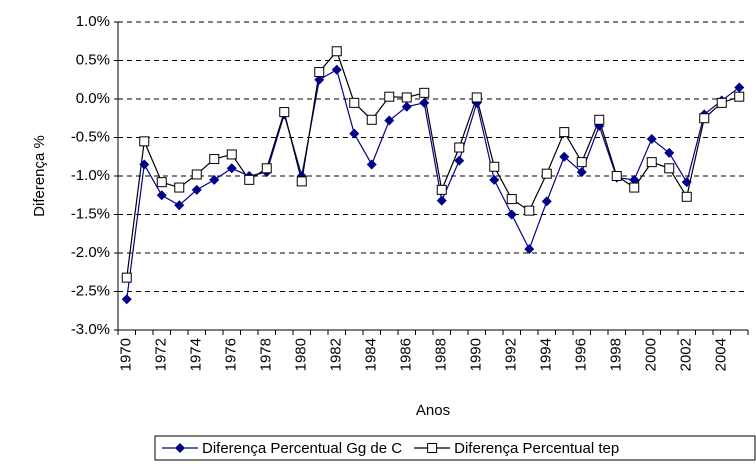 This screenshot has width=756, height=466. I want to click on x-tick-label: 1970, so click(126, 354).